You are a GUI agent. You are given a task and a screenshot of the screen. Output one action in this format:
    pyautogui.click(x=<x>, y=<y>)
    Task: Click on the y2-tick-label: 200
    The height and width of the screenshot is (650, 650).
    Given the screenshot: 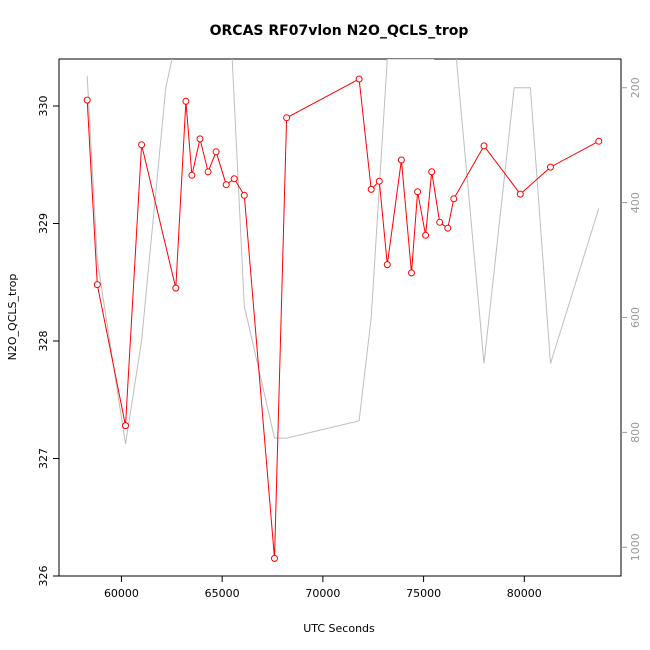 What is the action you would take?
    pyautogui.click(x=635, y=87)
    